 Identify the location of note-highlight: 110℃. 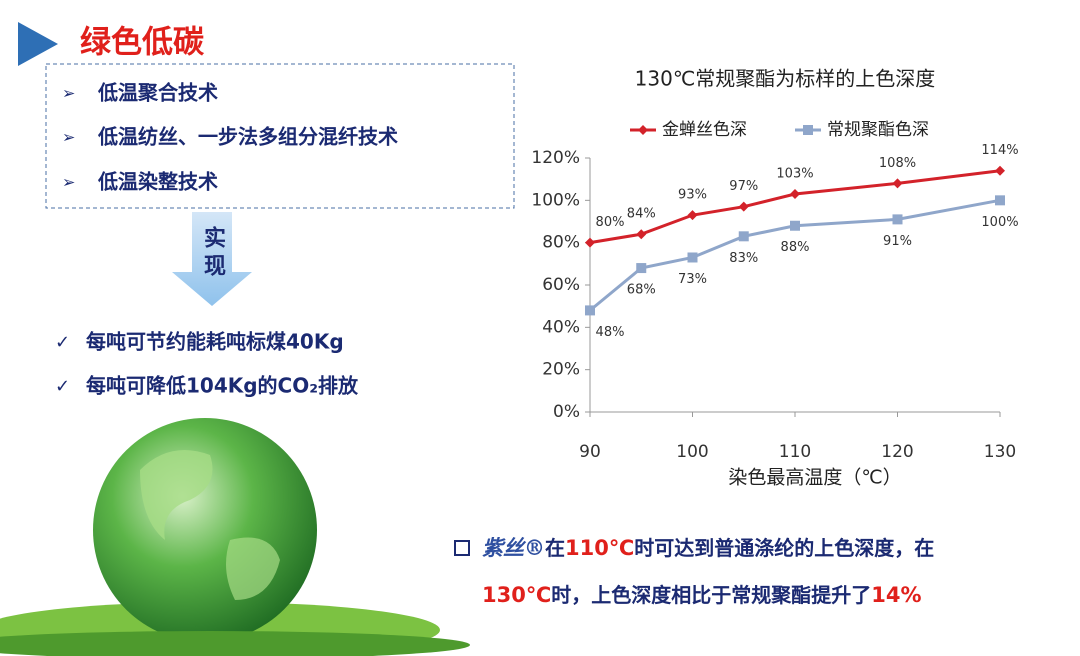
(599, 548).